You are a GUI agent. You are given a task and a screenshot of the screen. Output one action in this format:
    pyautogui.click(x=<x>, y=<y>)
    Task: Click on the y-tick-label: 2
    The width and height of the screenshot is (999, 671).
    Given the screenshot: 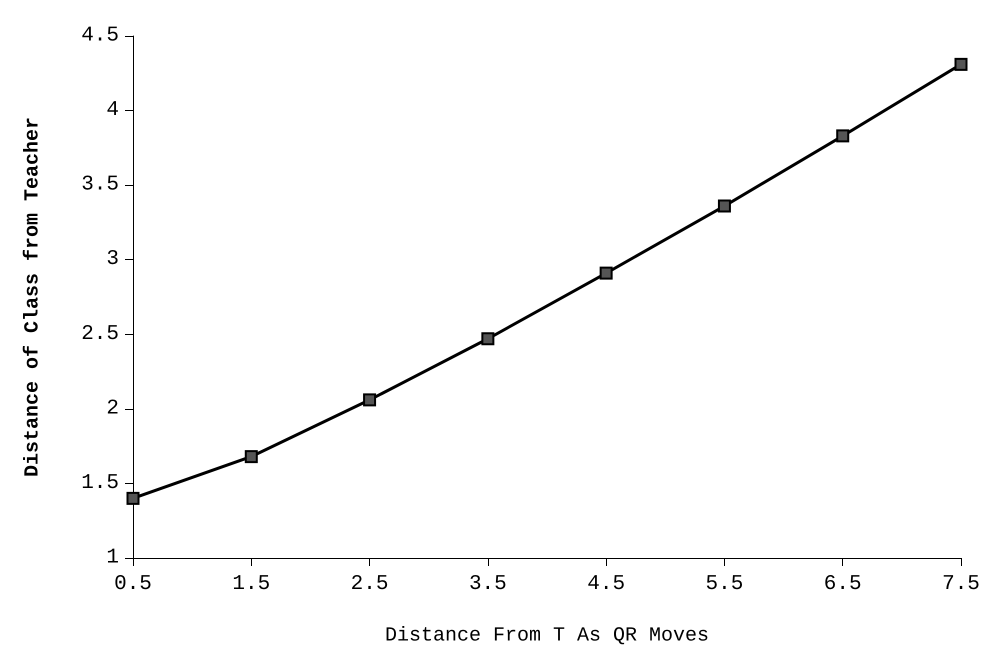 What is the action you would take?
    pyautogui.click(x=112, y=408)
    